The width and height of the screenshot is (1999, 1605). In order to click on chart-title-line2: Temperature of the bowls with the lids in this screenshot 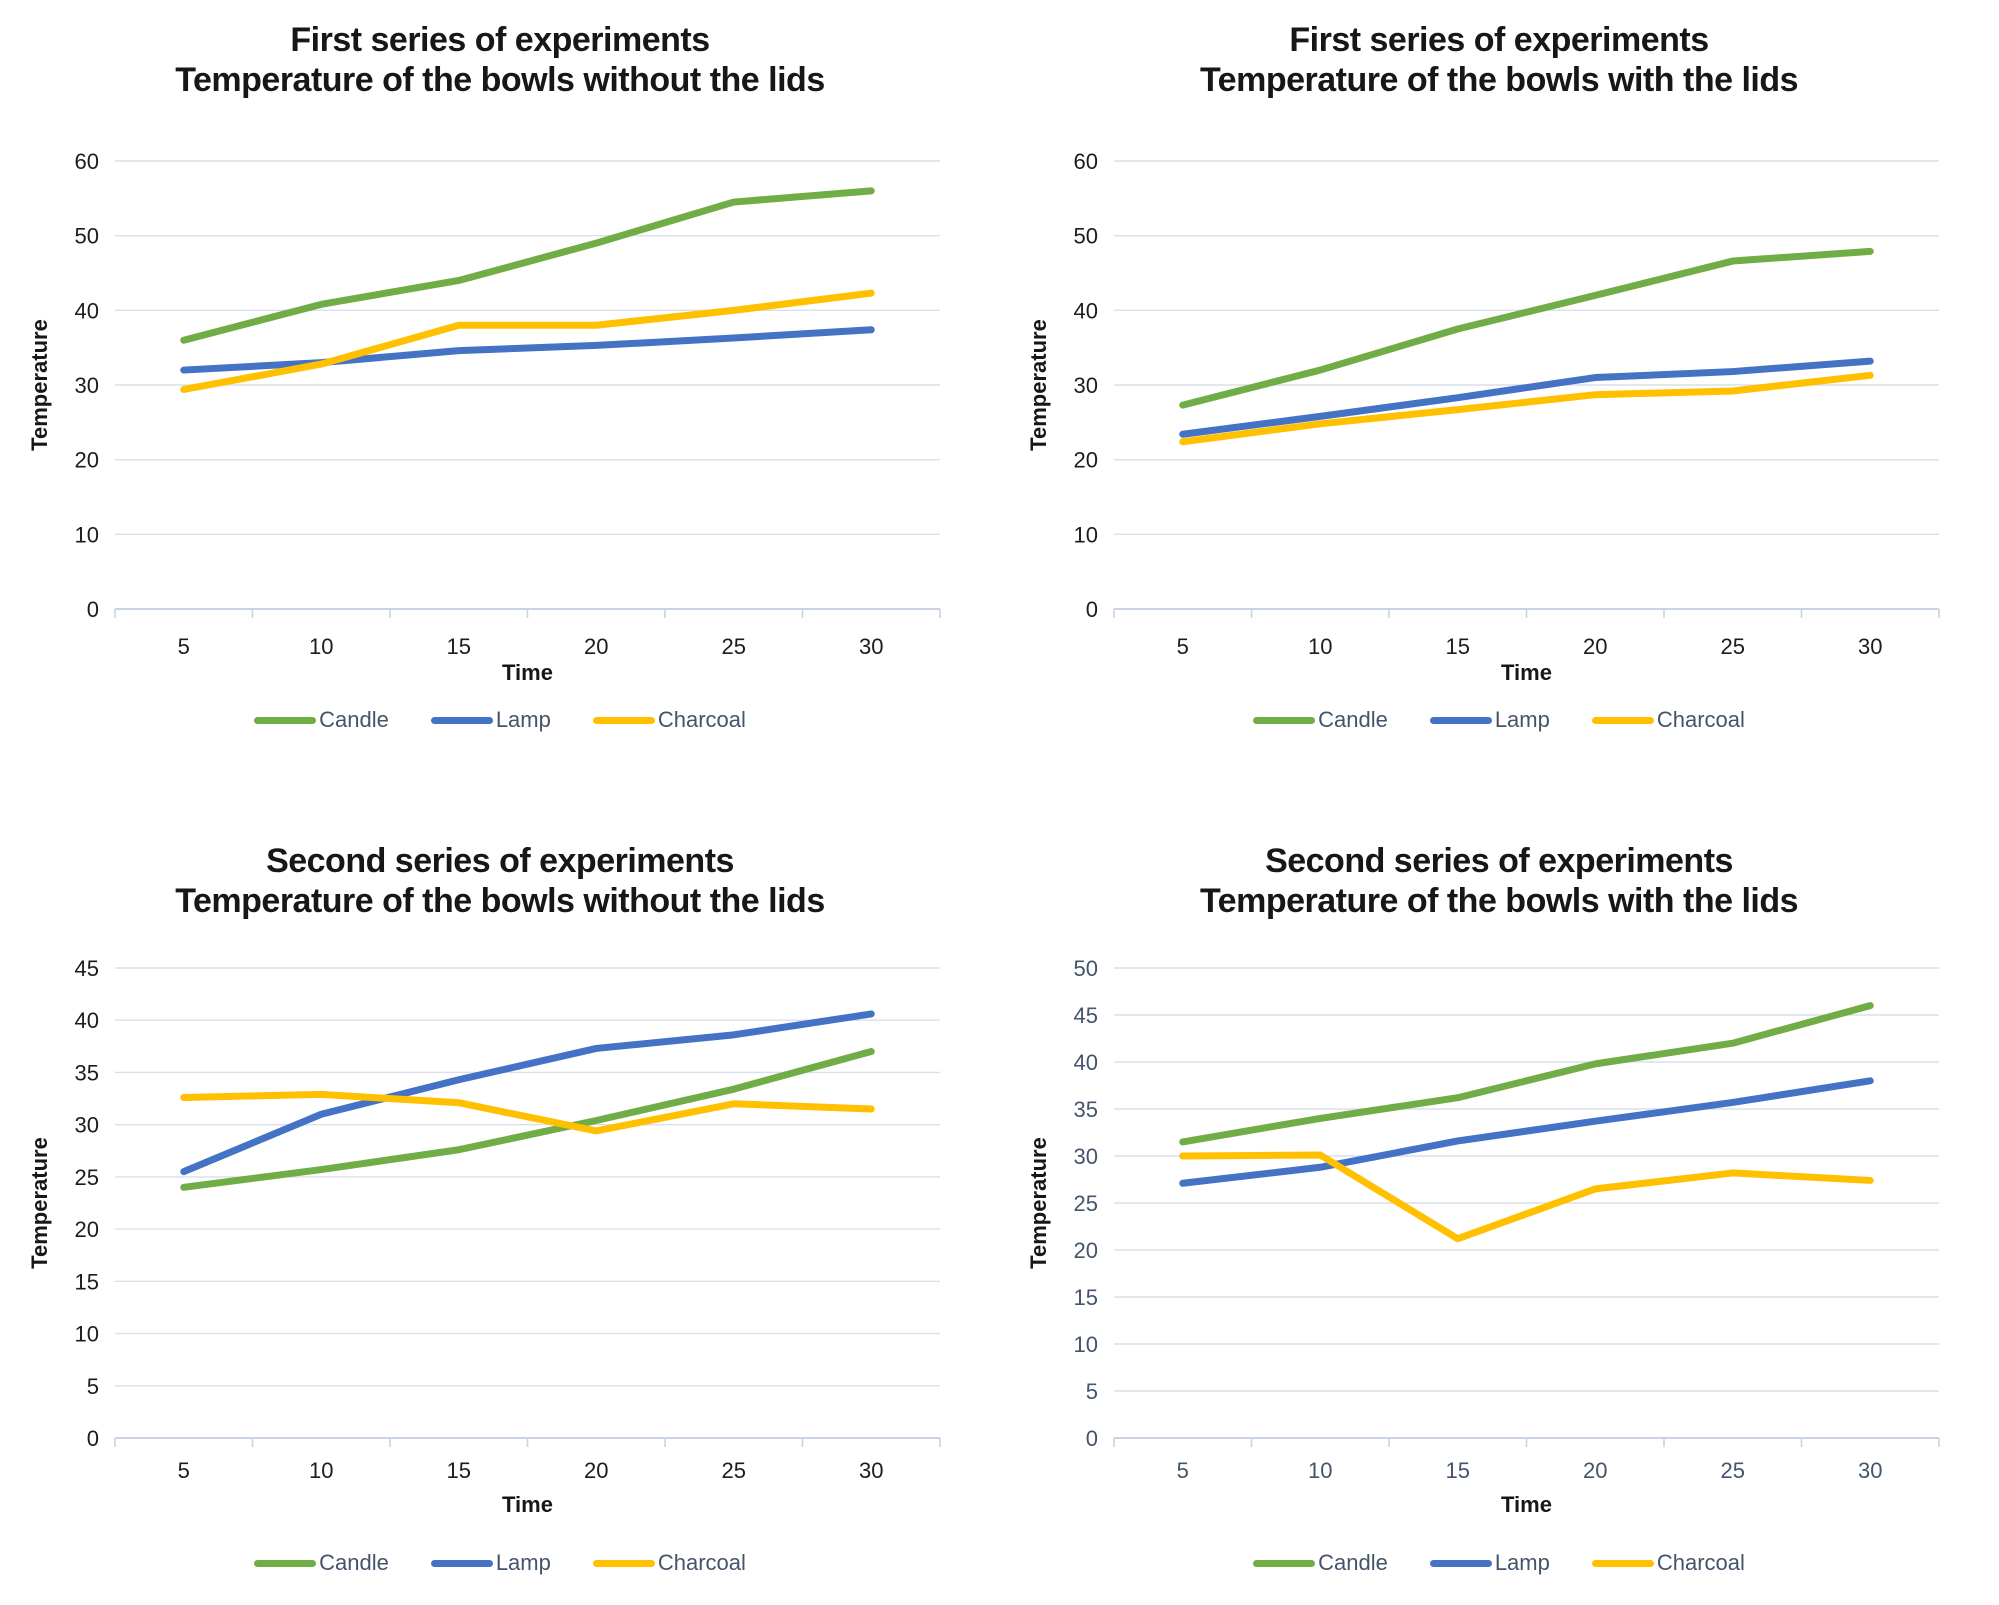, I will do `click(1499, 80)`.